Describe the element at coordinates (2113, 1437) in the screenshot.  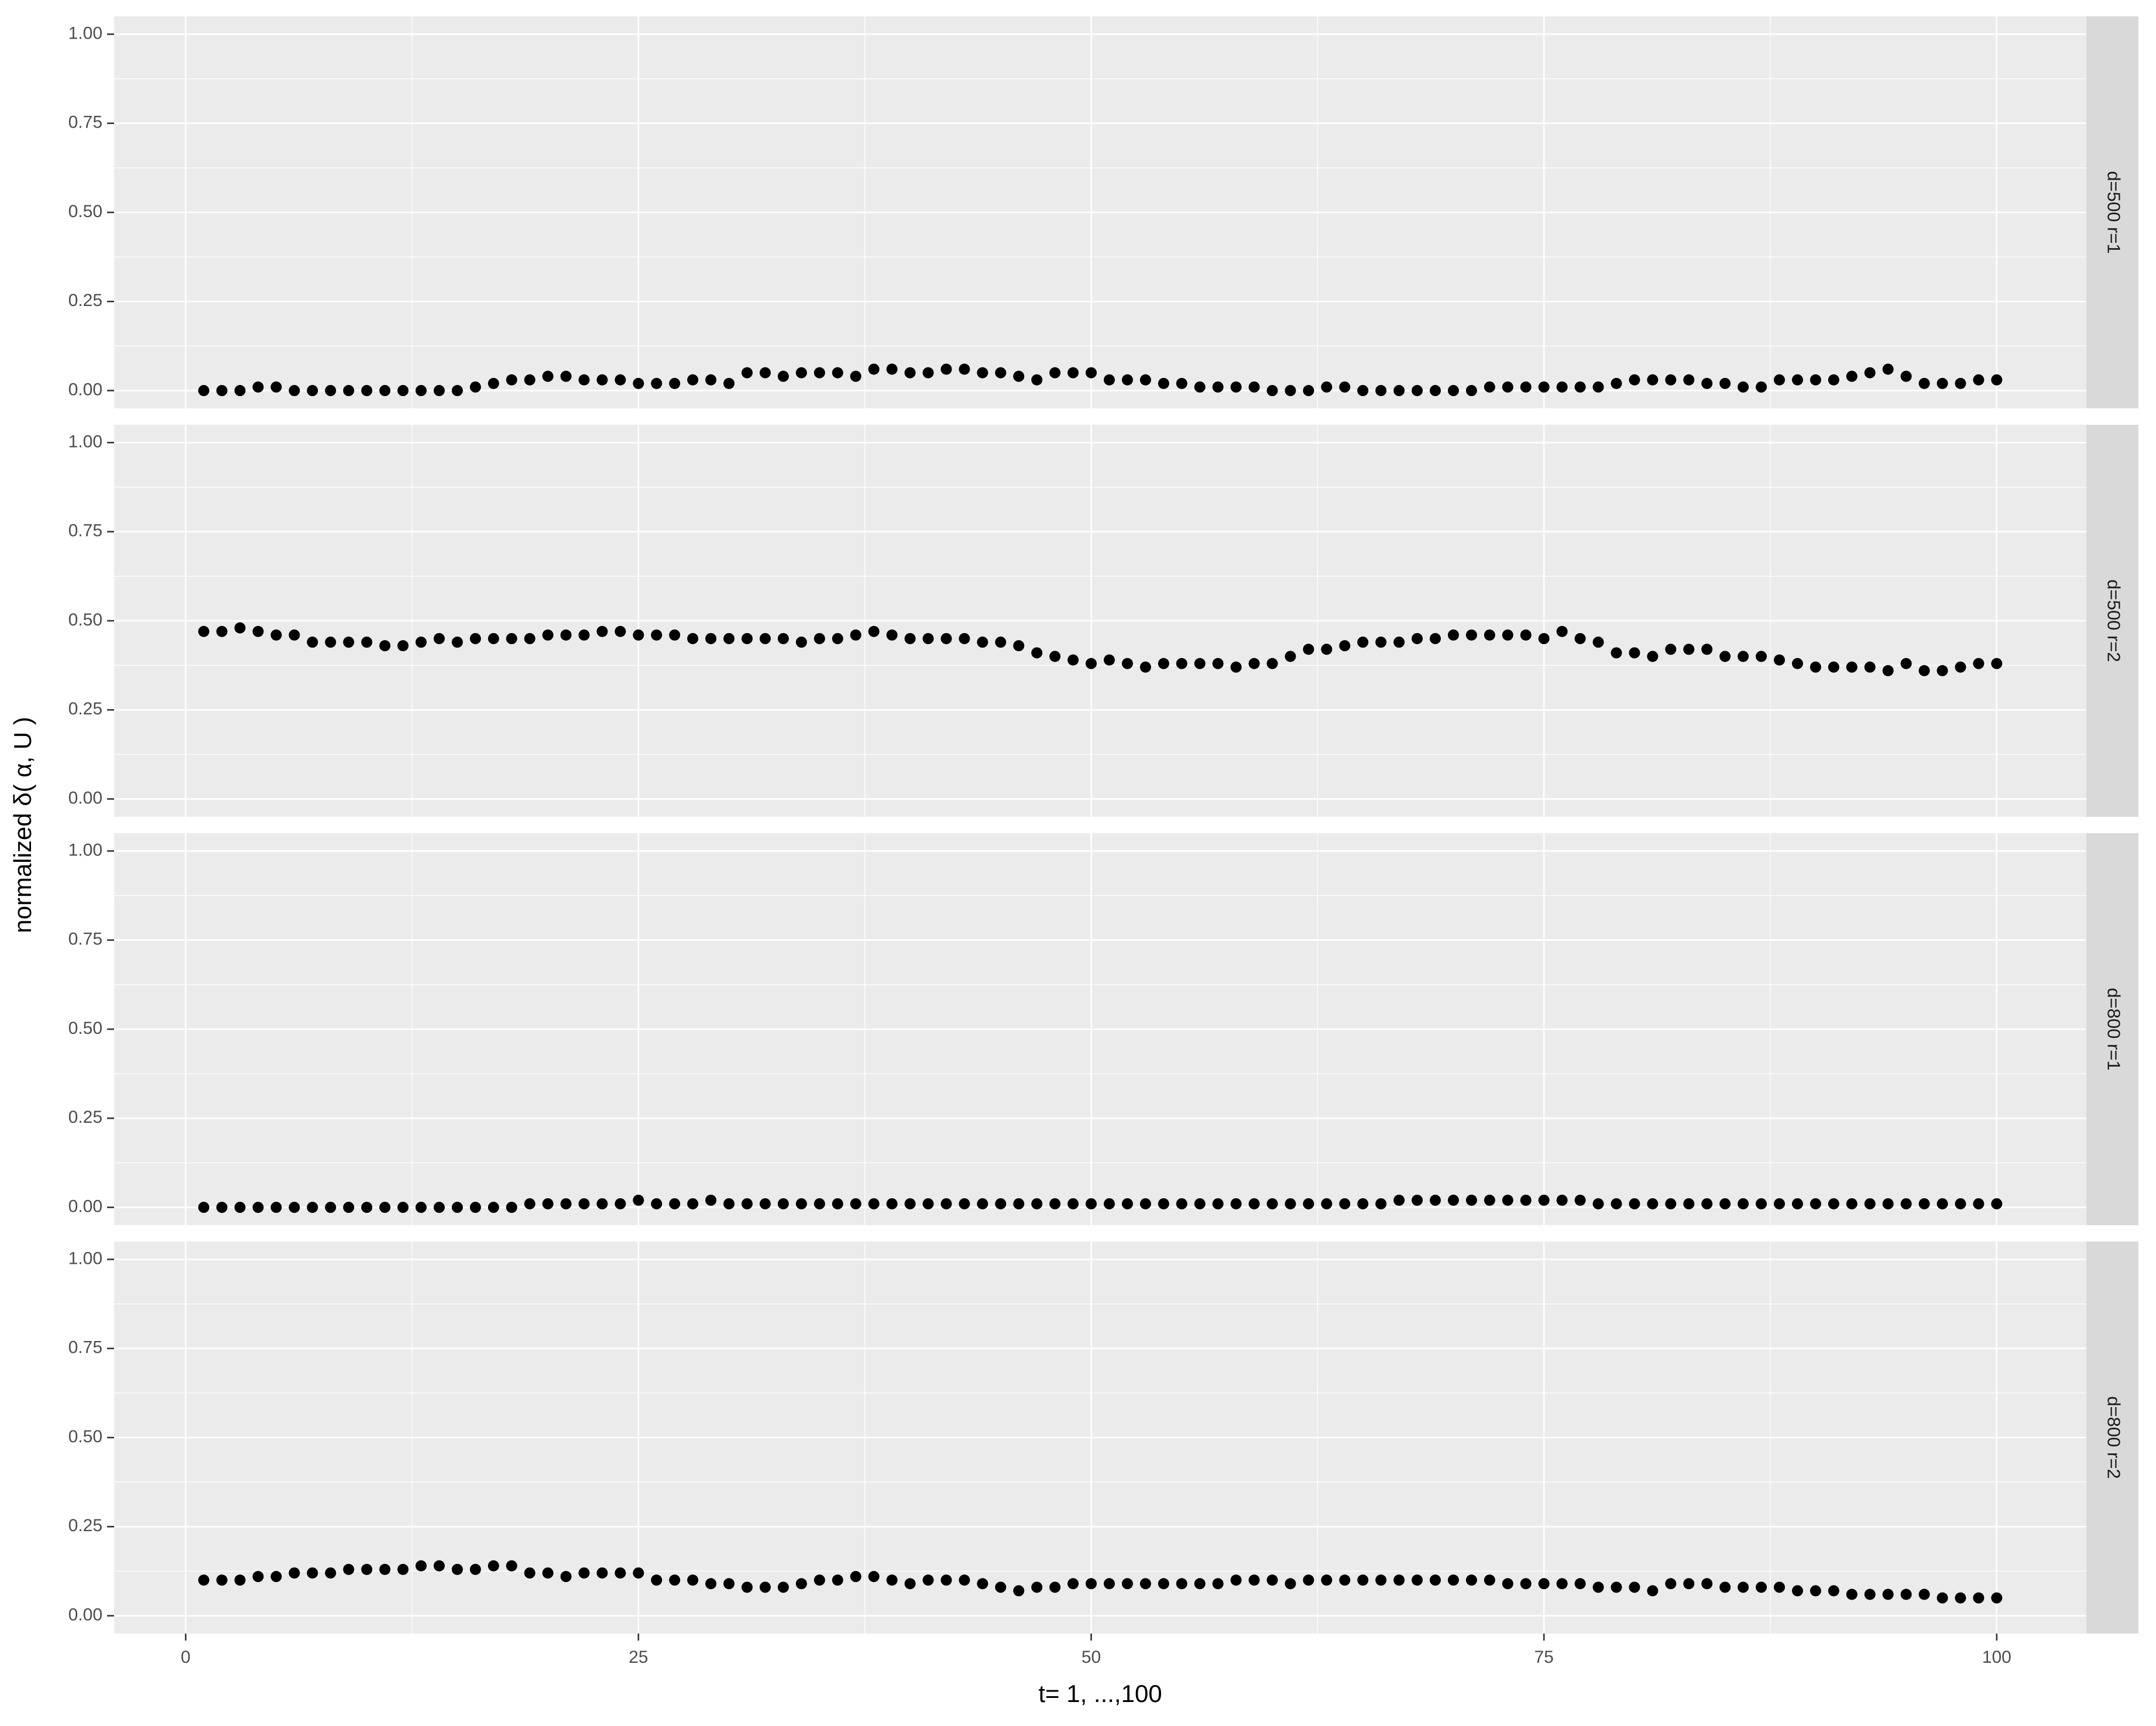
I see `strip-label: d=800 r=2` at that location.